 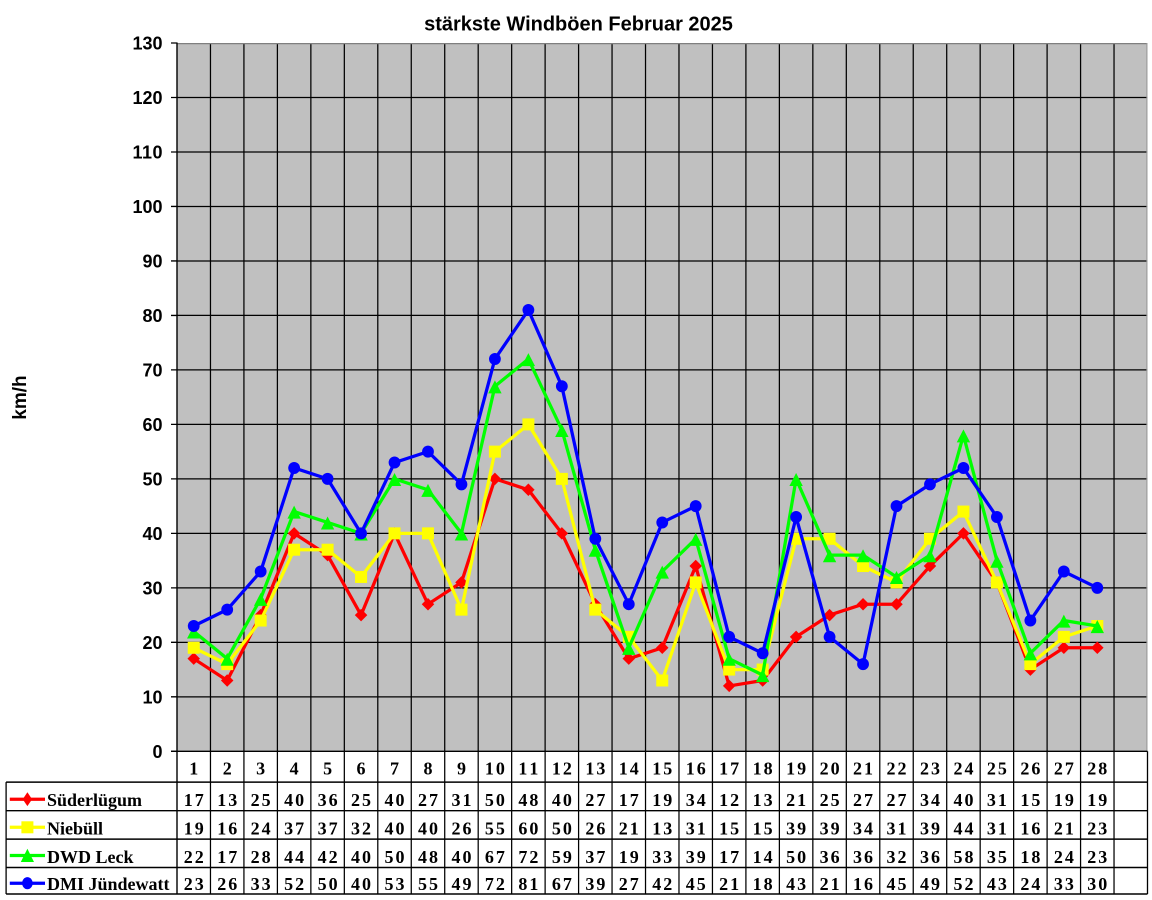 What do you see at coordinates (227, 768) in the screenshot?
I see `svg-text: 2` at bounding box center [227, 768].